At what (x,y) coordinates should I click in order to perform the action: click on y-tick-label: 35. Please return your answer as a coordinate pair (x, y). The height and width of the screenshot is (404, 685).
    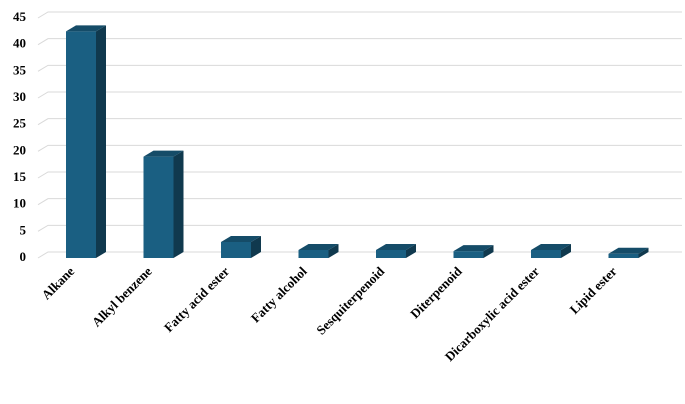
    Looking at the image, I should click on (20, 69).